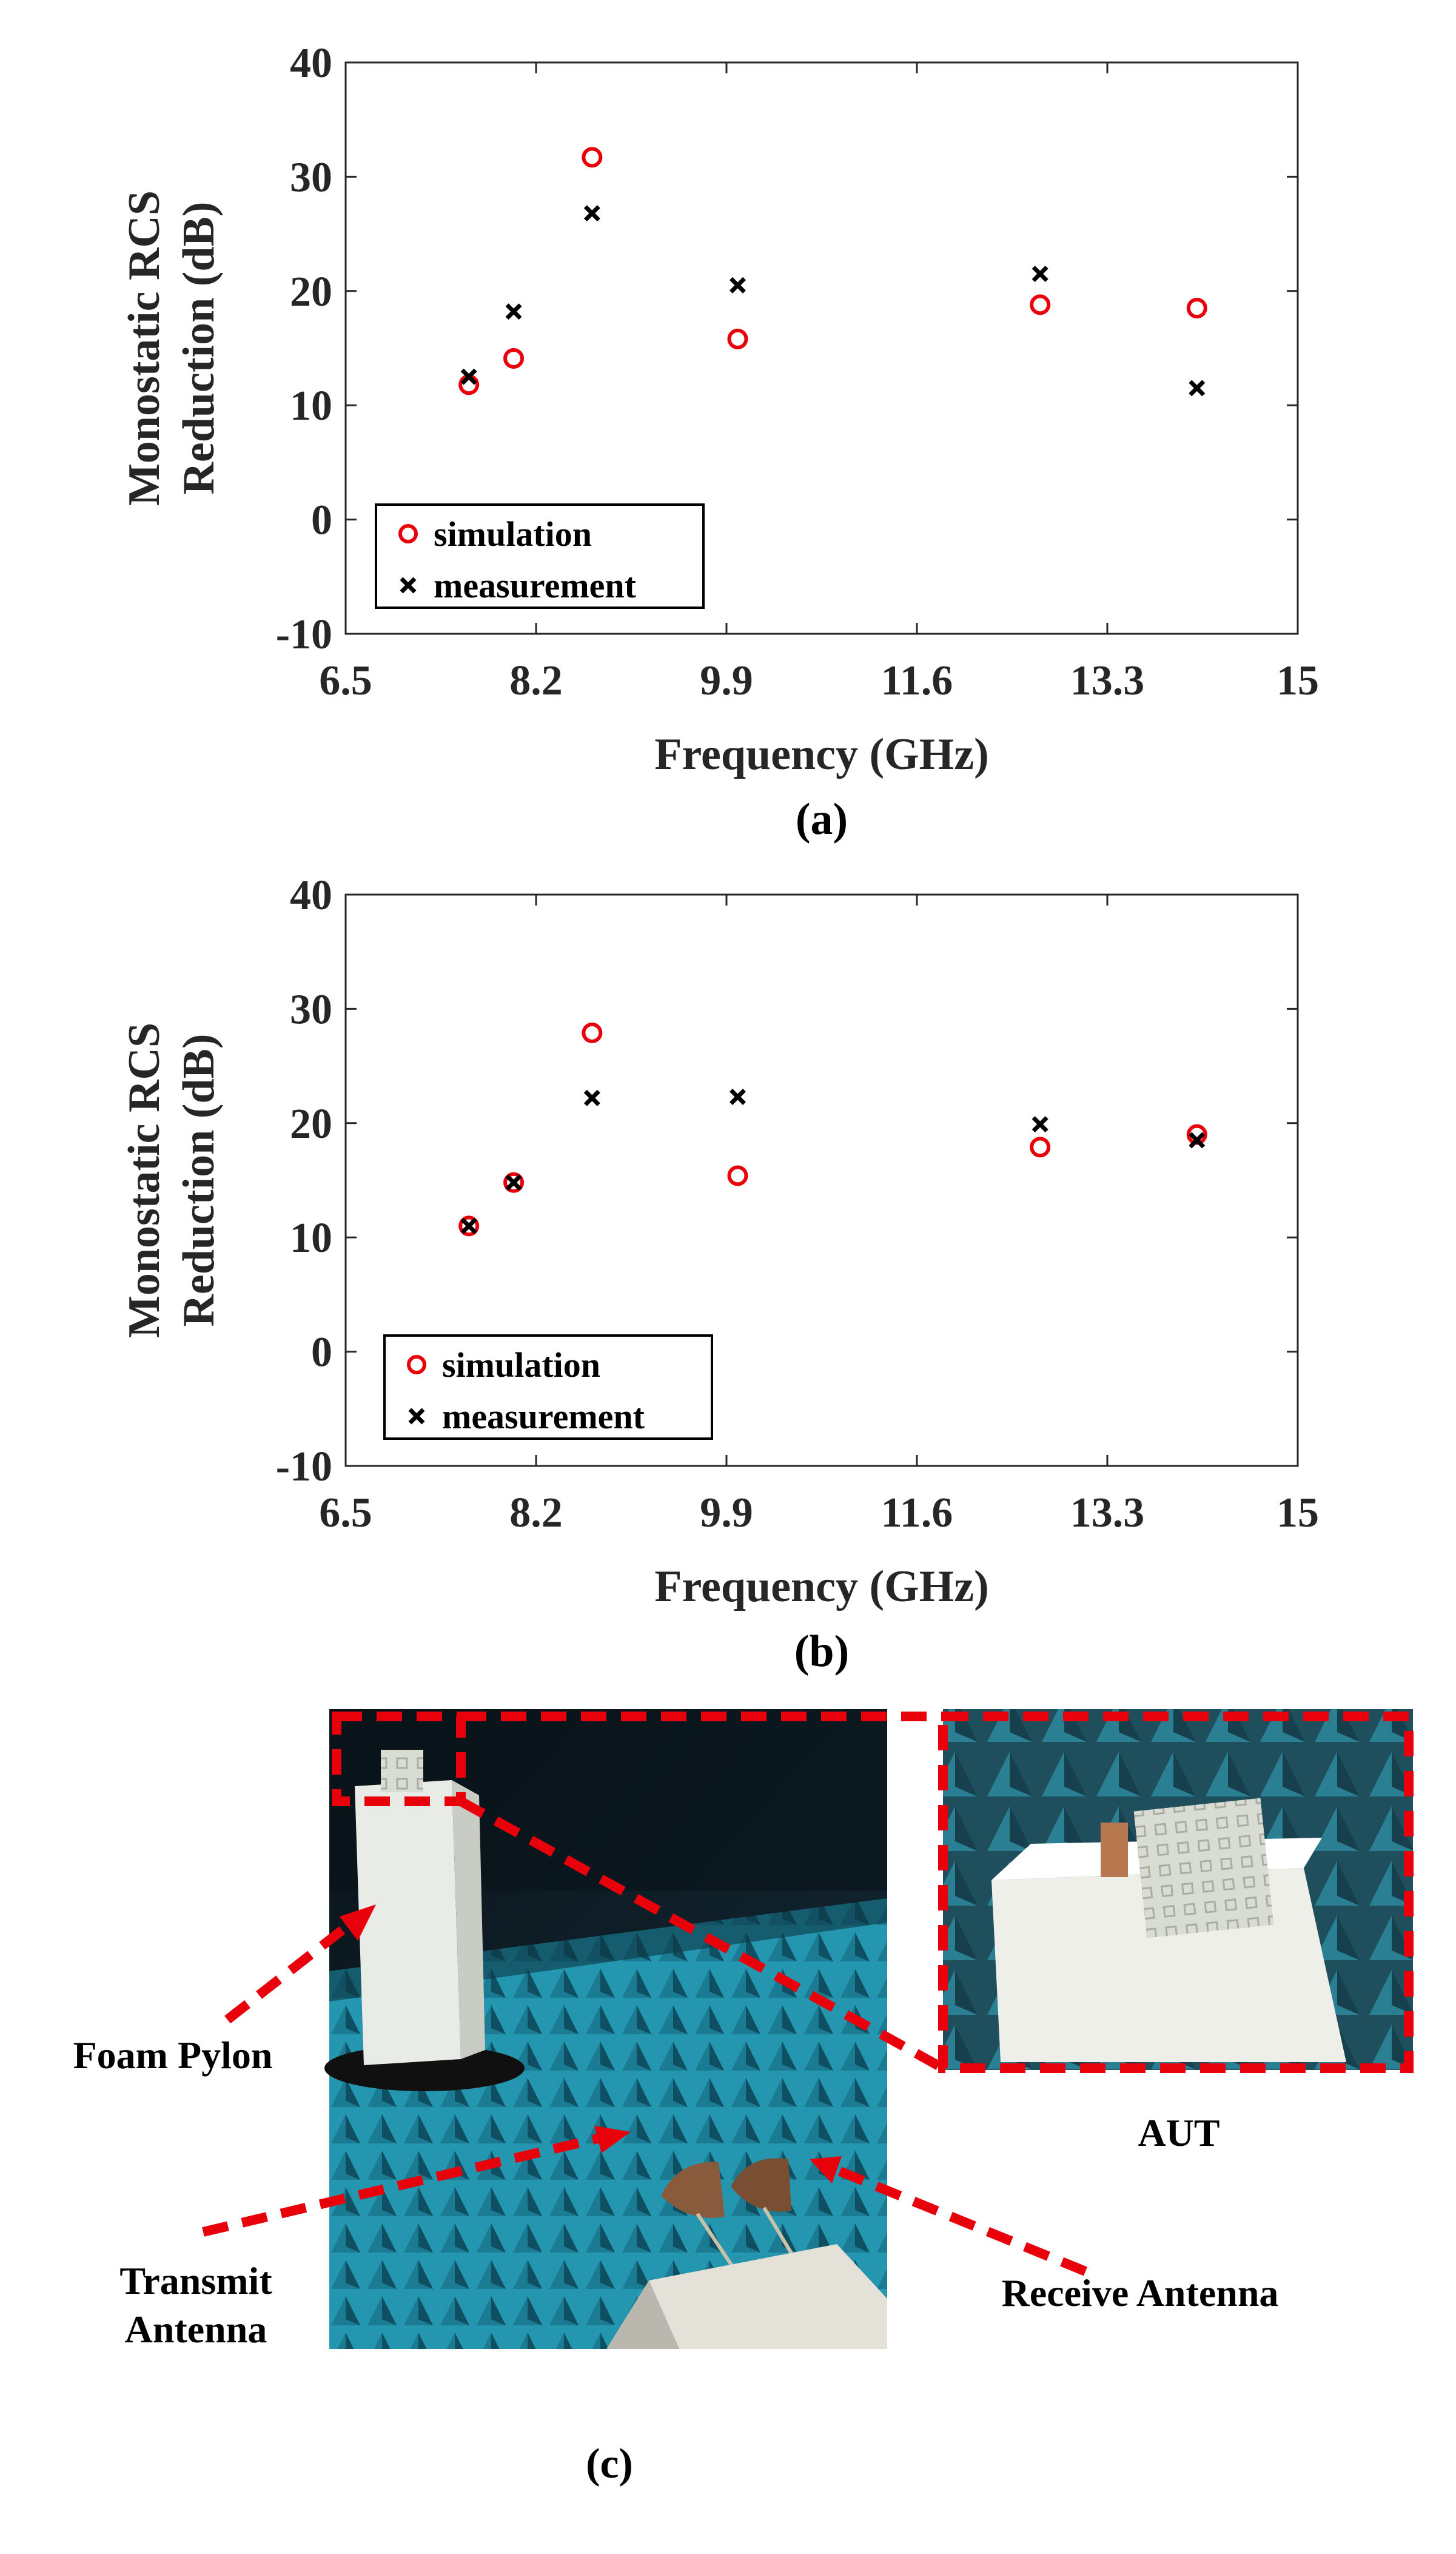 The width and height of the screenshot is (1456, 2554). I want to click on y-axis-label-line2-a: Reduction (dB), so click(199, 347).